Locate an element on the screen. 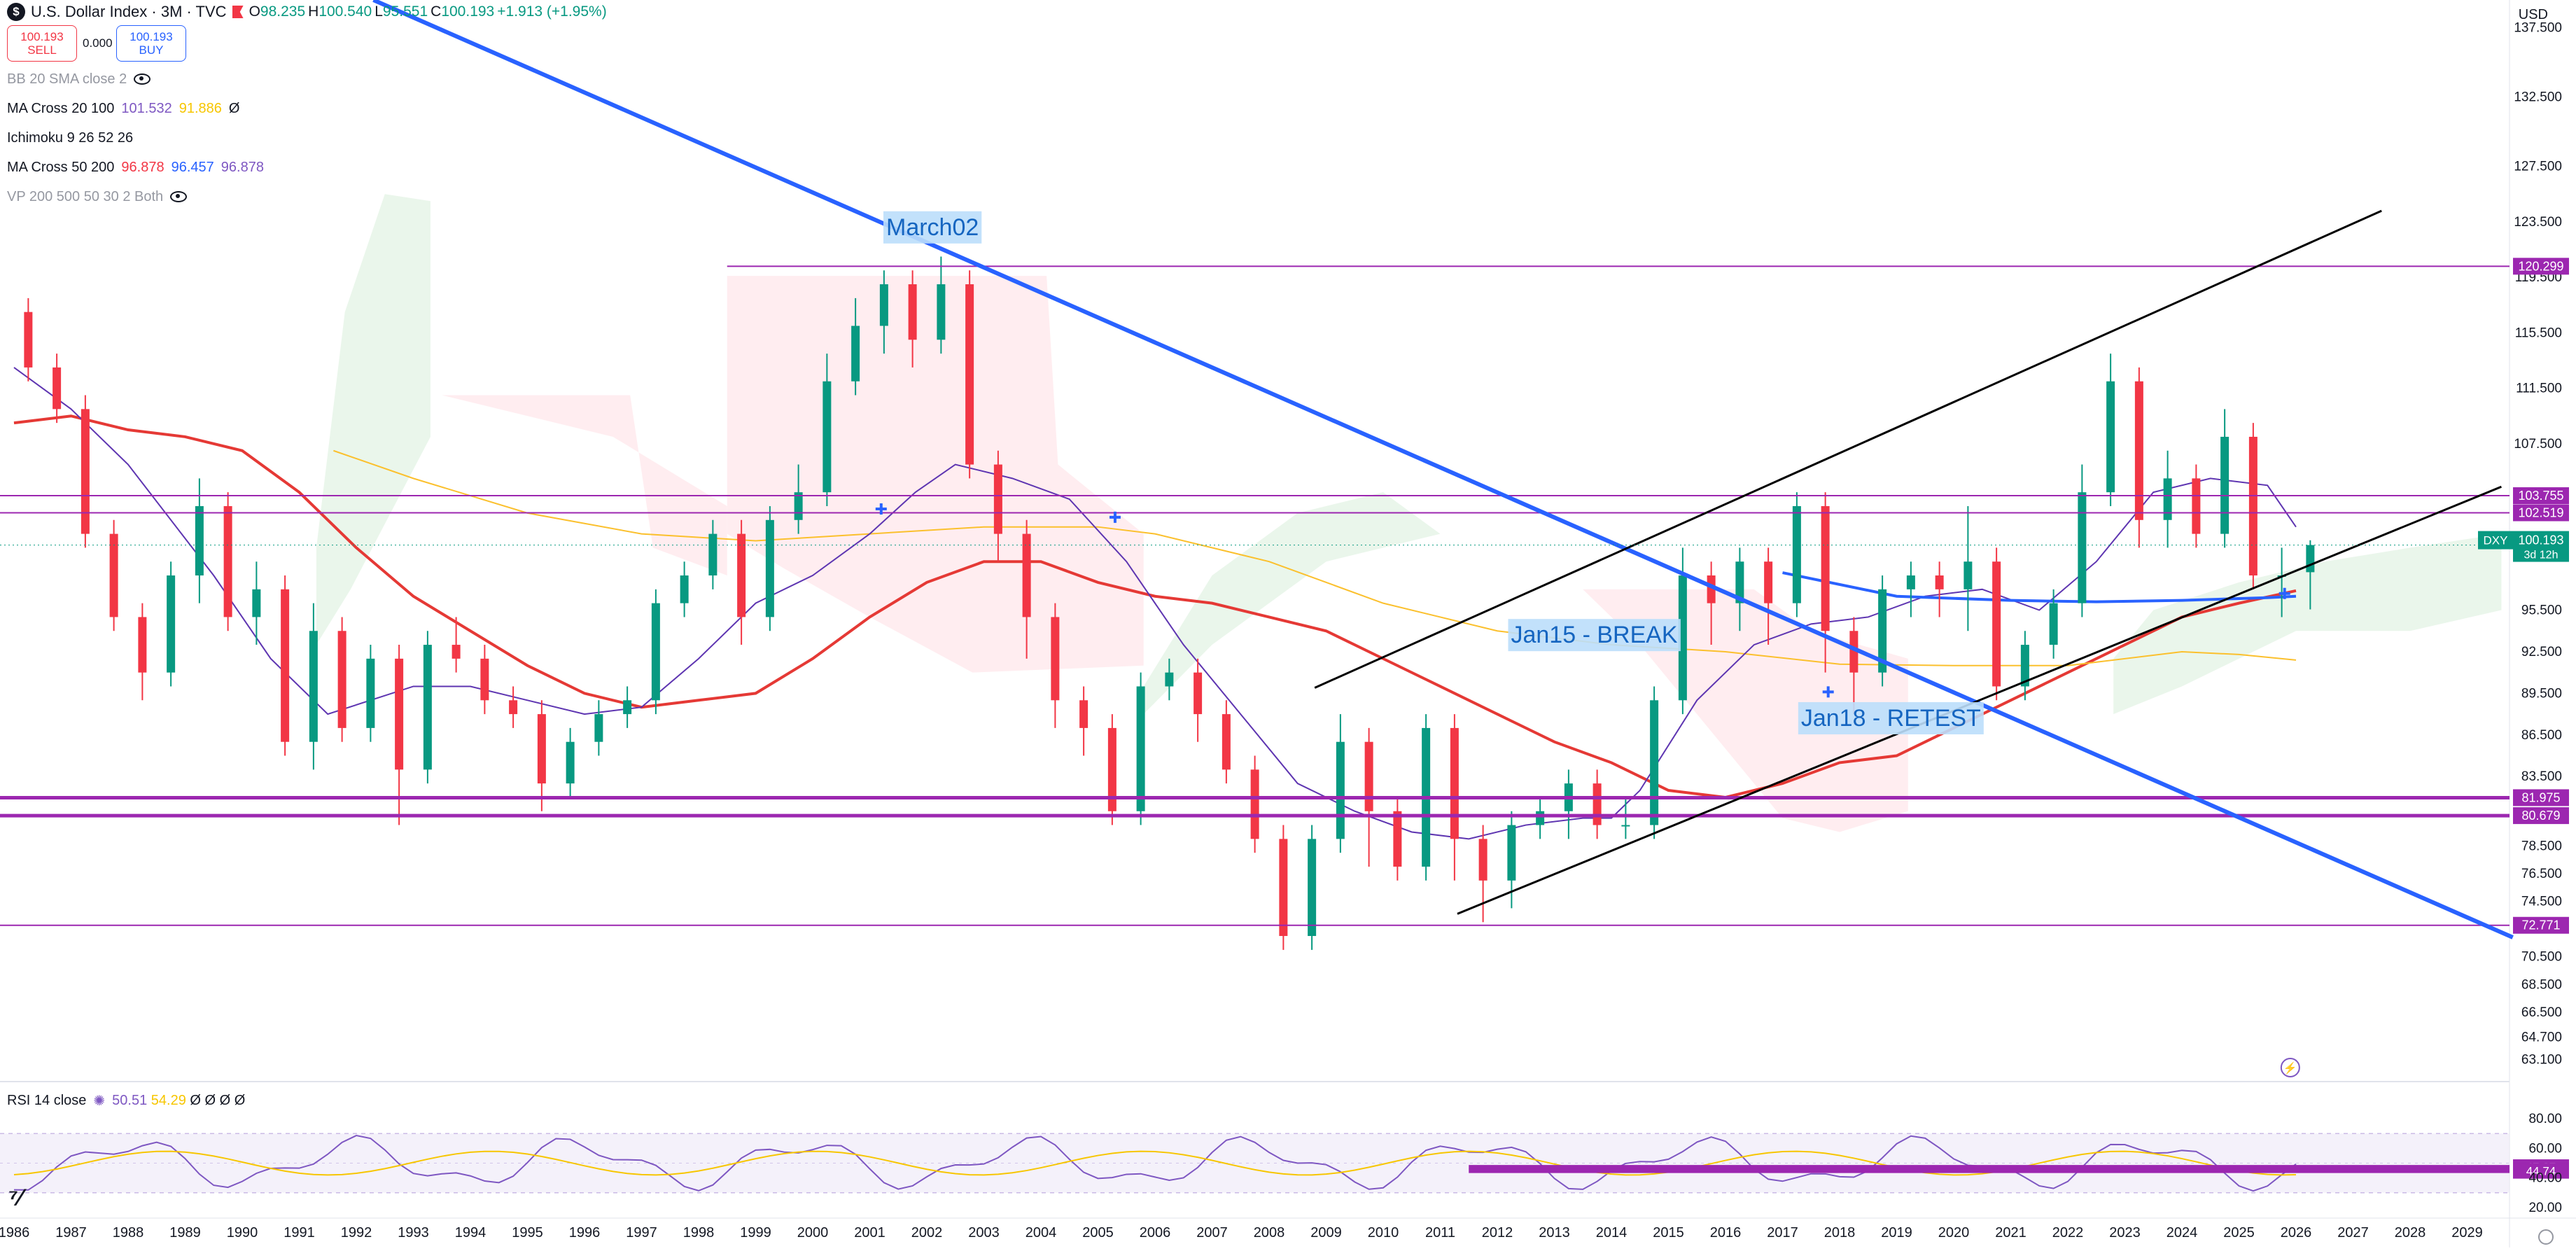 The width and height of the screenshot is (2576, 1251). indicator-row: VP 200 500 50 30 2 Both is located at coordinates (307, 196).